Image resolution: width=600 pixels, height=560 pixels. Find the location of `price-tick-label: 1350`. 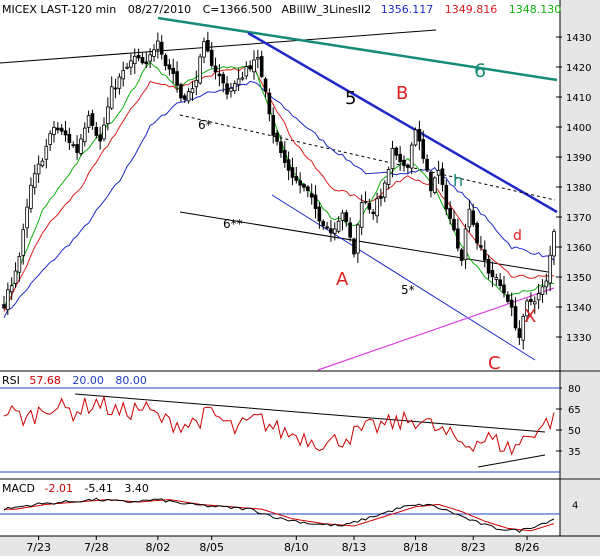

price-tick-label: 1350 is located at coordinates (578, 278).